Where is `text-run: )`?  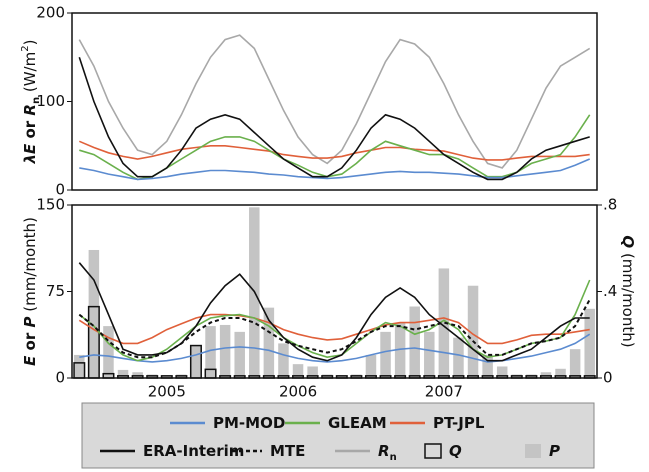
text-run: ) is located at coordinates (30, 43).